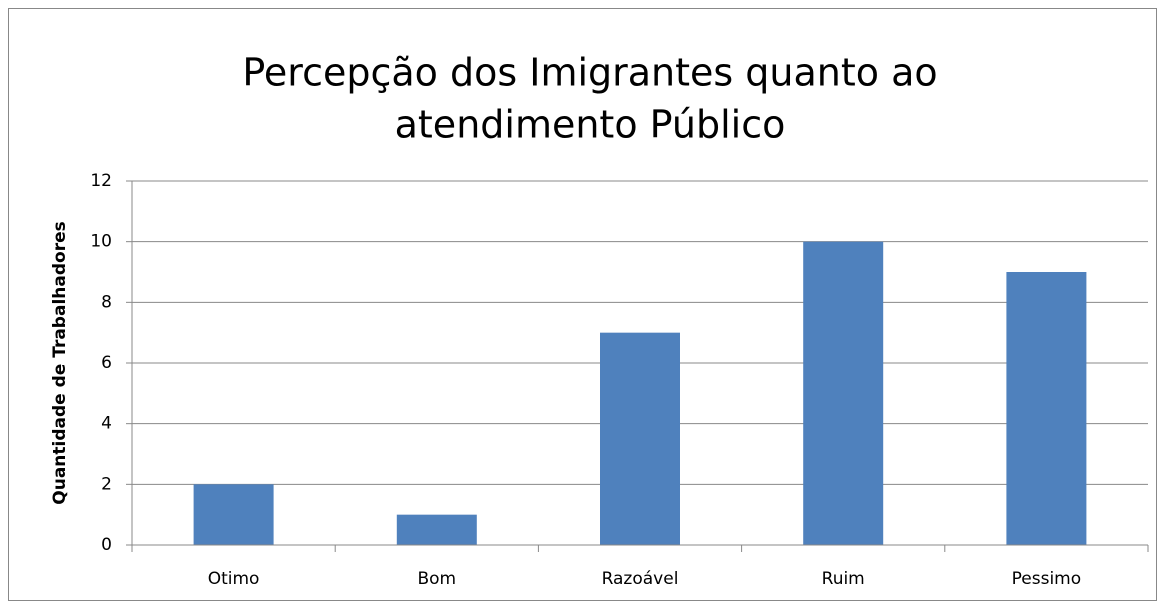  I want to click on y-axis-label: Quantidade de Trabalhadores, so click(60, 362).